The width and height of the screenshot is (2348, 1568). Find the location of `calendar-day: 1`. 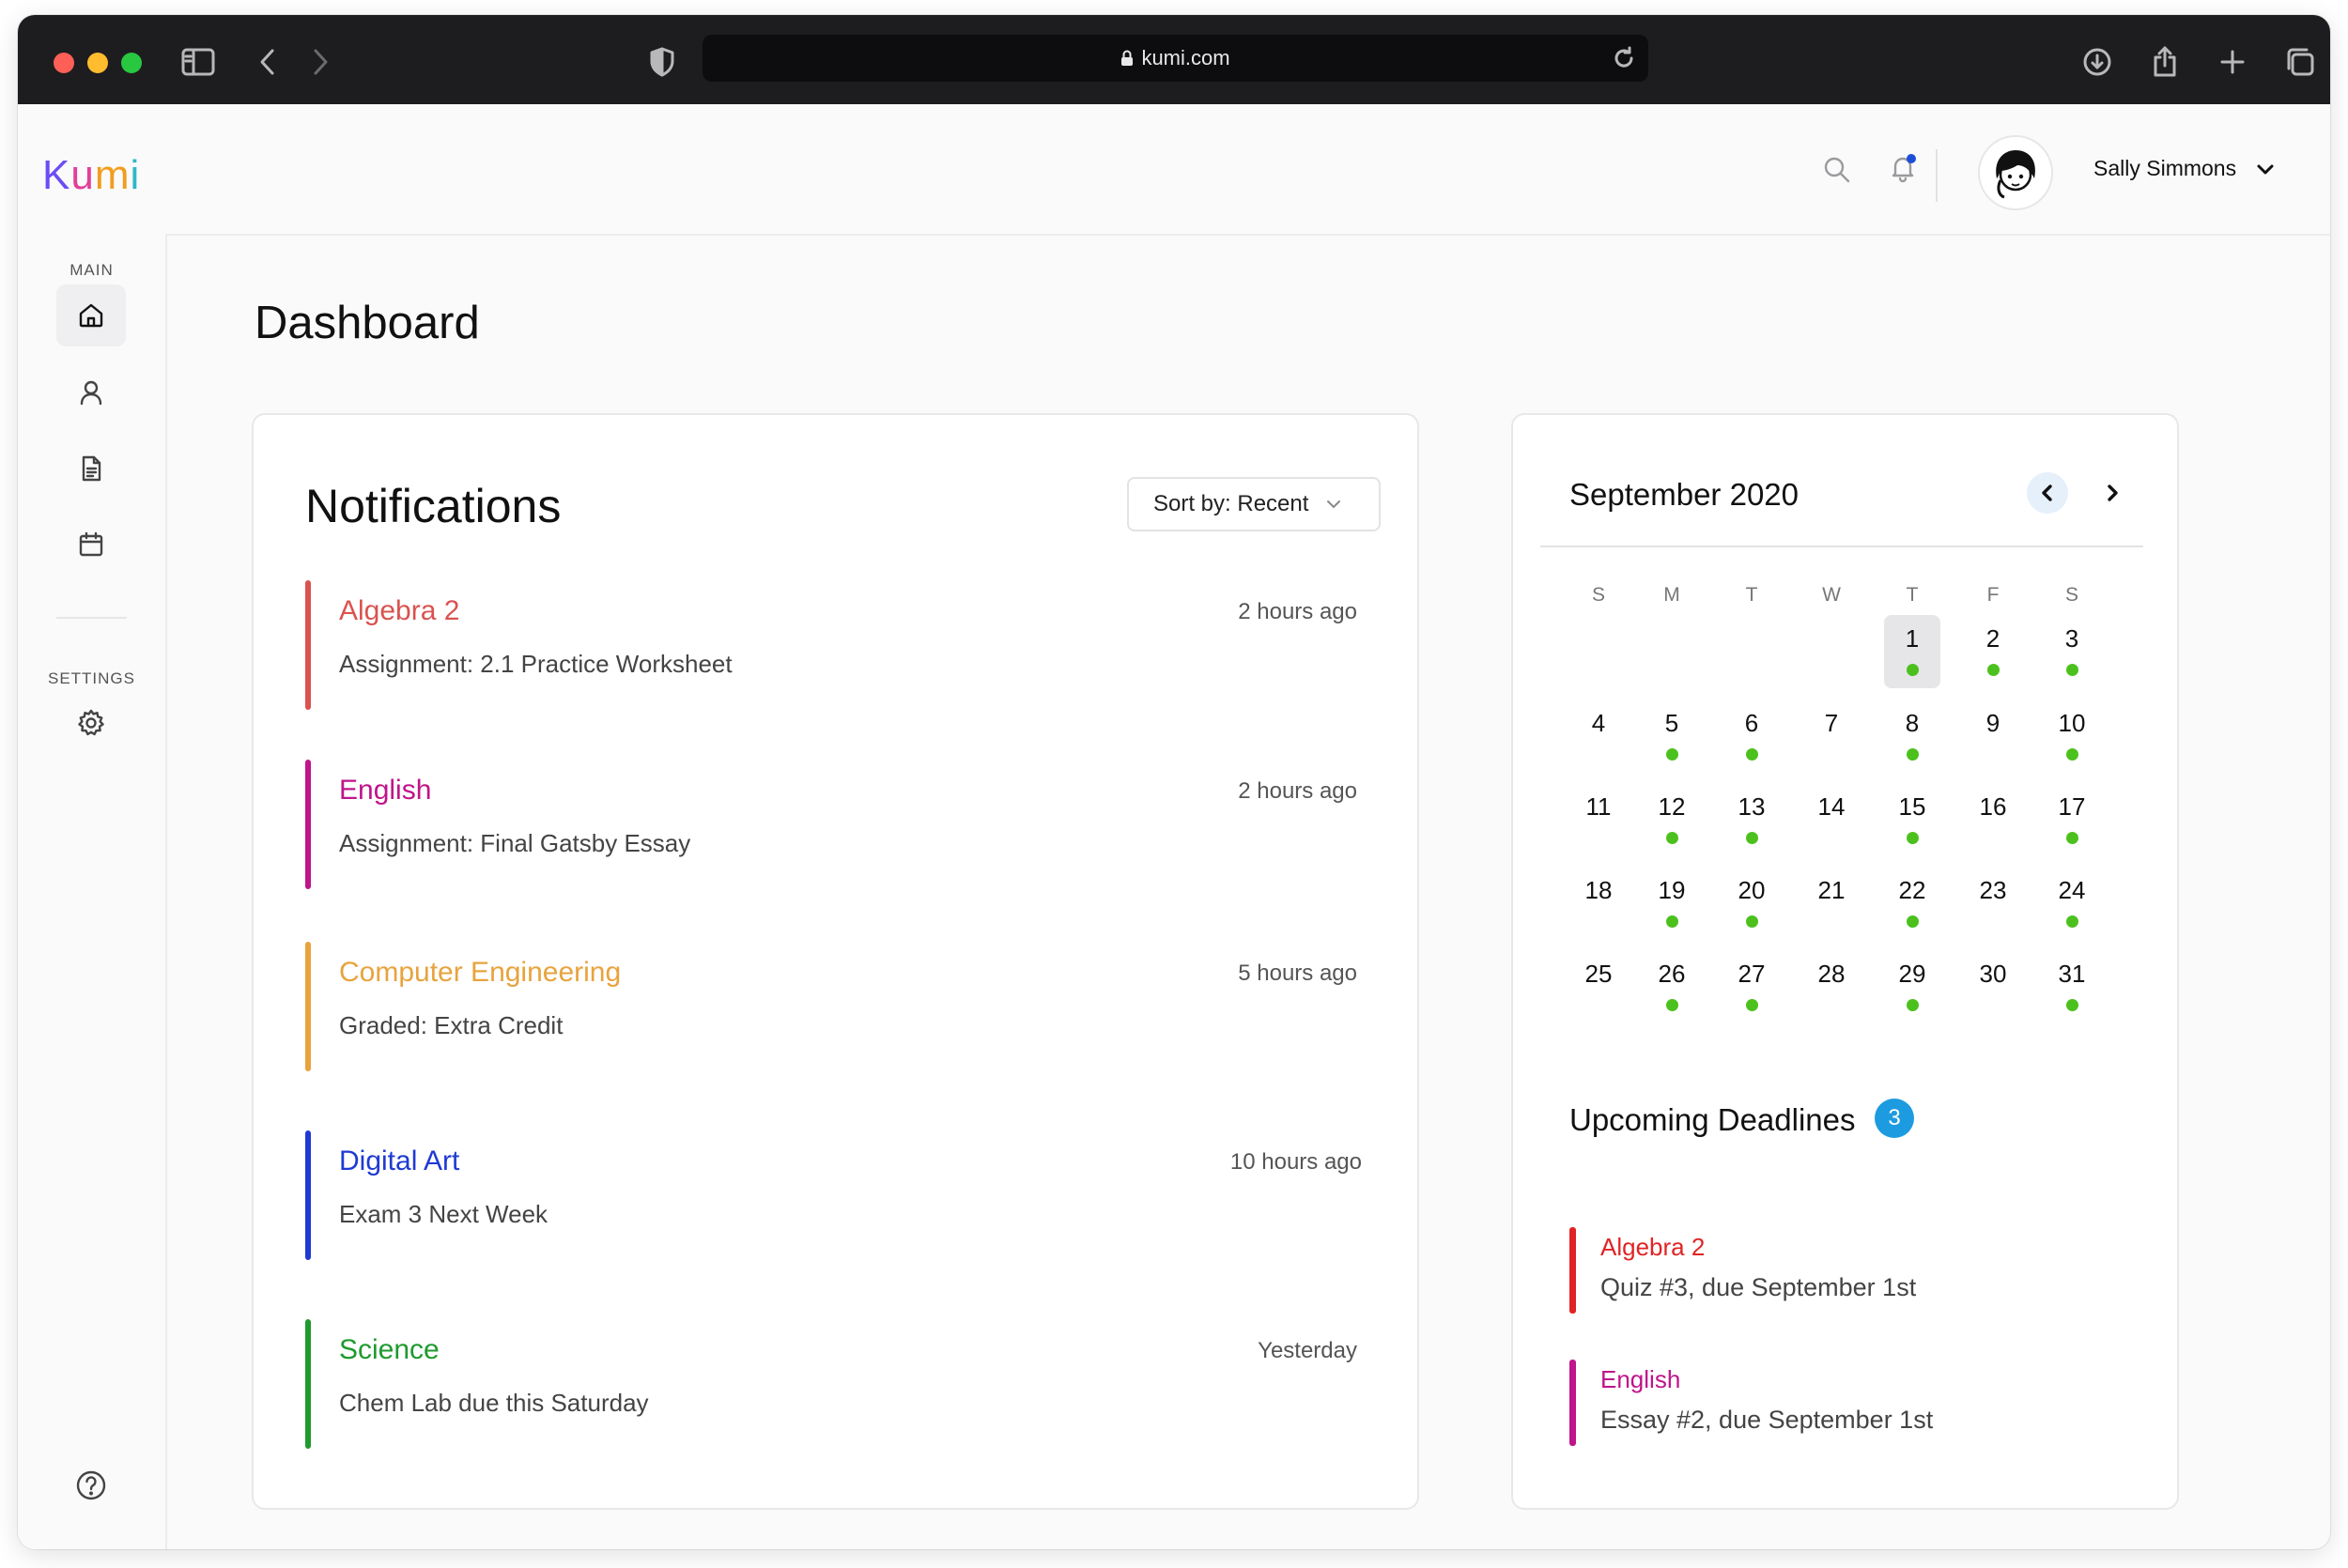

calendar-day: 1 is located at coordinates (1912, 652).